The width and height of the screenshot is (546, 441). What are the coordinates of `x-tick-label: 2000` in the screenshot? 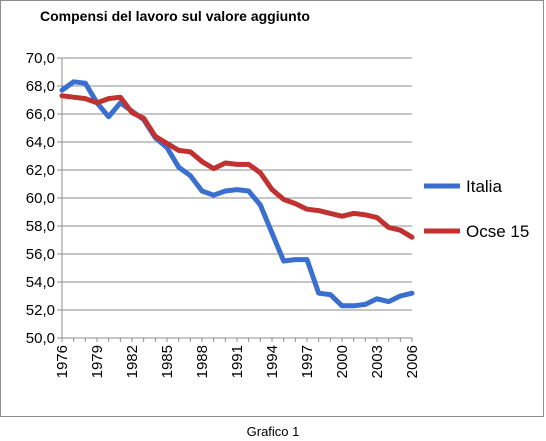 It's located at (342, 361).